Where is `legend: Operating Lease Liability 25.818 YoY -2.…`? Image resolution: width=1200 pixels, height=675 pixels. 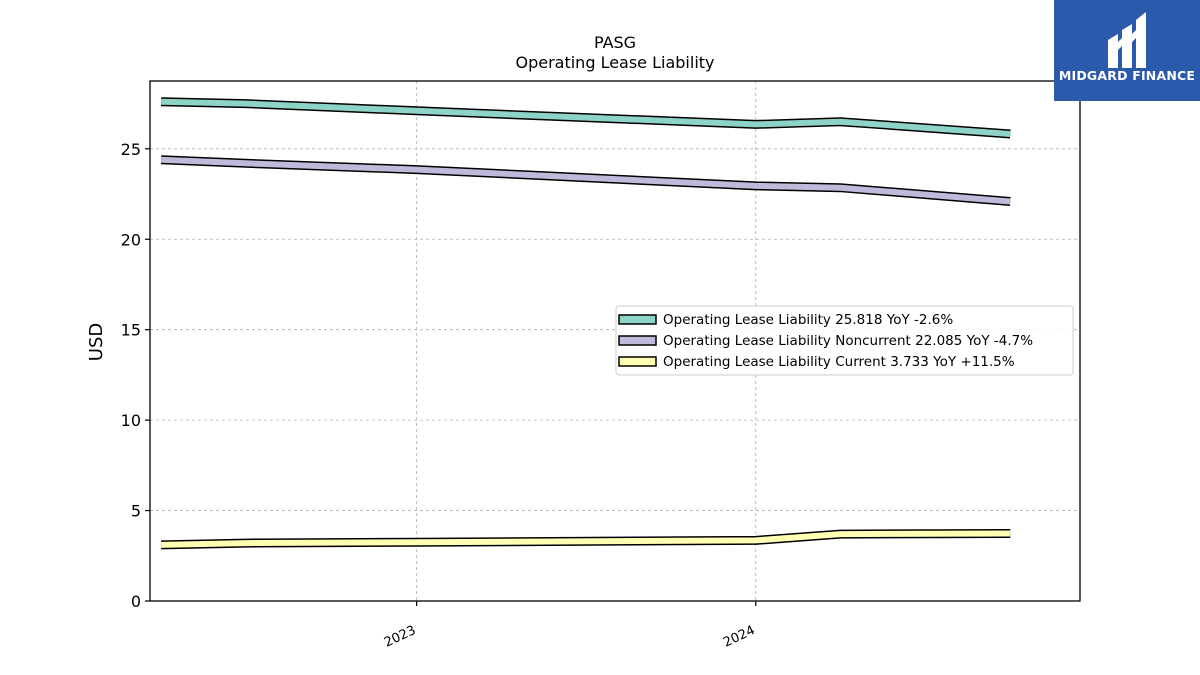
legend: Operating Lease Liability 25.818 YoY -2.… is located at coordinates (844, 340).